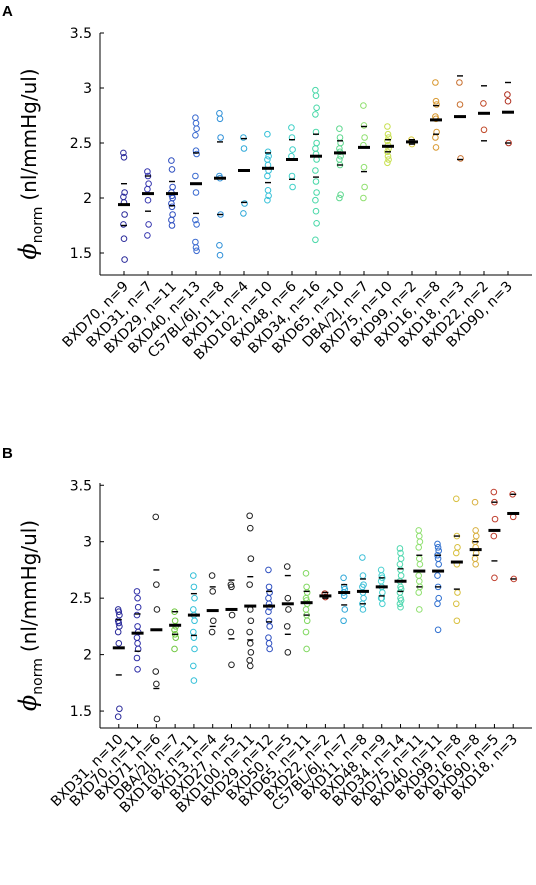  I want to click on y-tick-label: 3.5, so click(81, 486).